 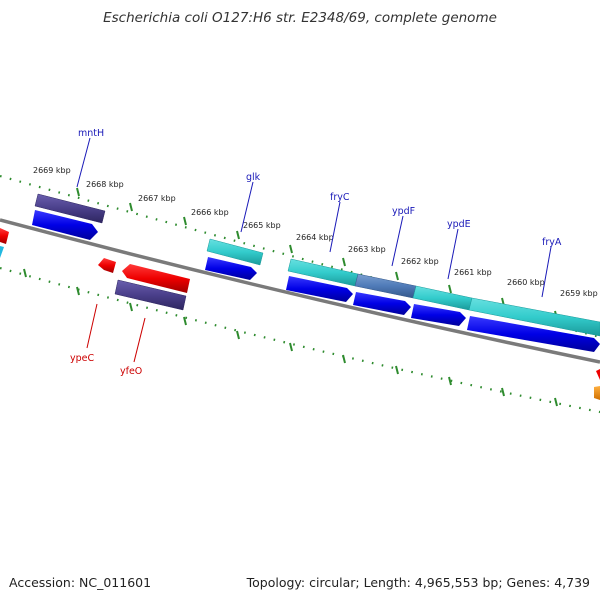 I want to click on cds-edge-left-red, so click(x=4, y=236).